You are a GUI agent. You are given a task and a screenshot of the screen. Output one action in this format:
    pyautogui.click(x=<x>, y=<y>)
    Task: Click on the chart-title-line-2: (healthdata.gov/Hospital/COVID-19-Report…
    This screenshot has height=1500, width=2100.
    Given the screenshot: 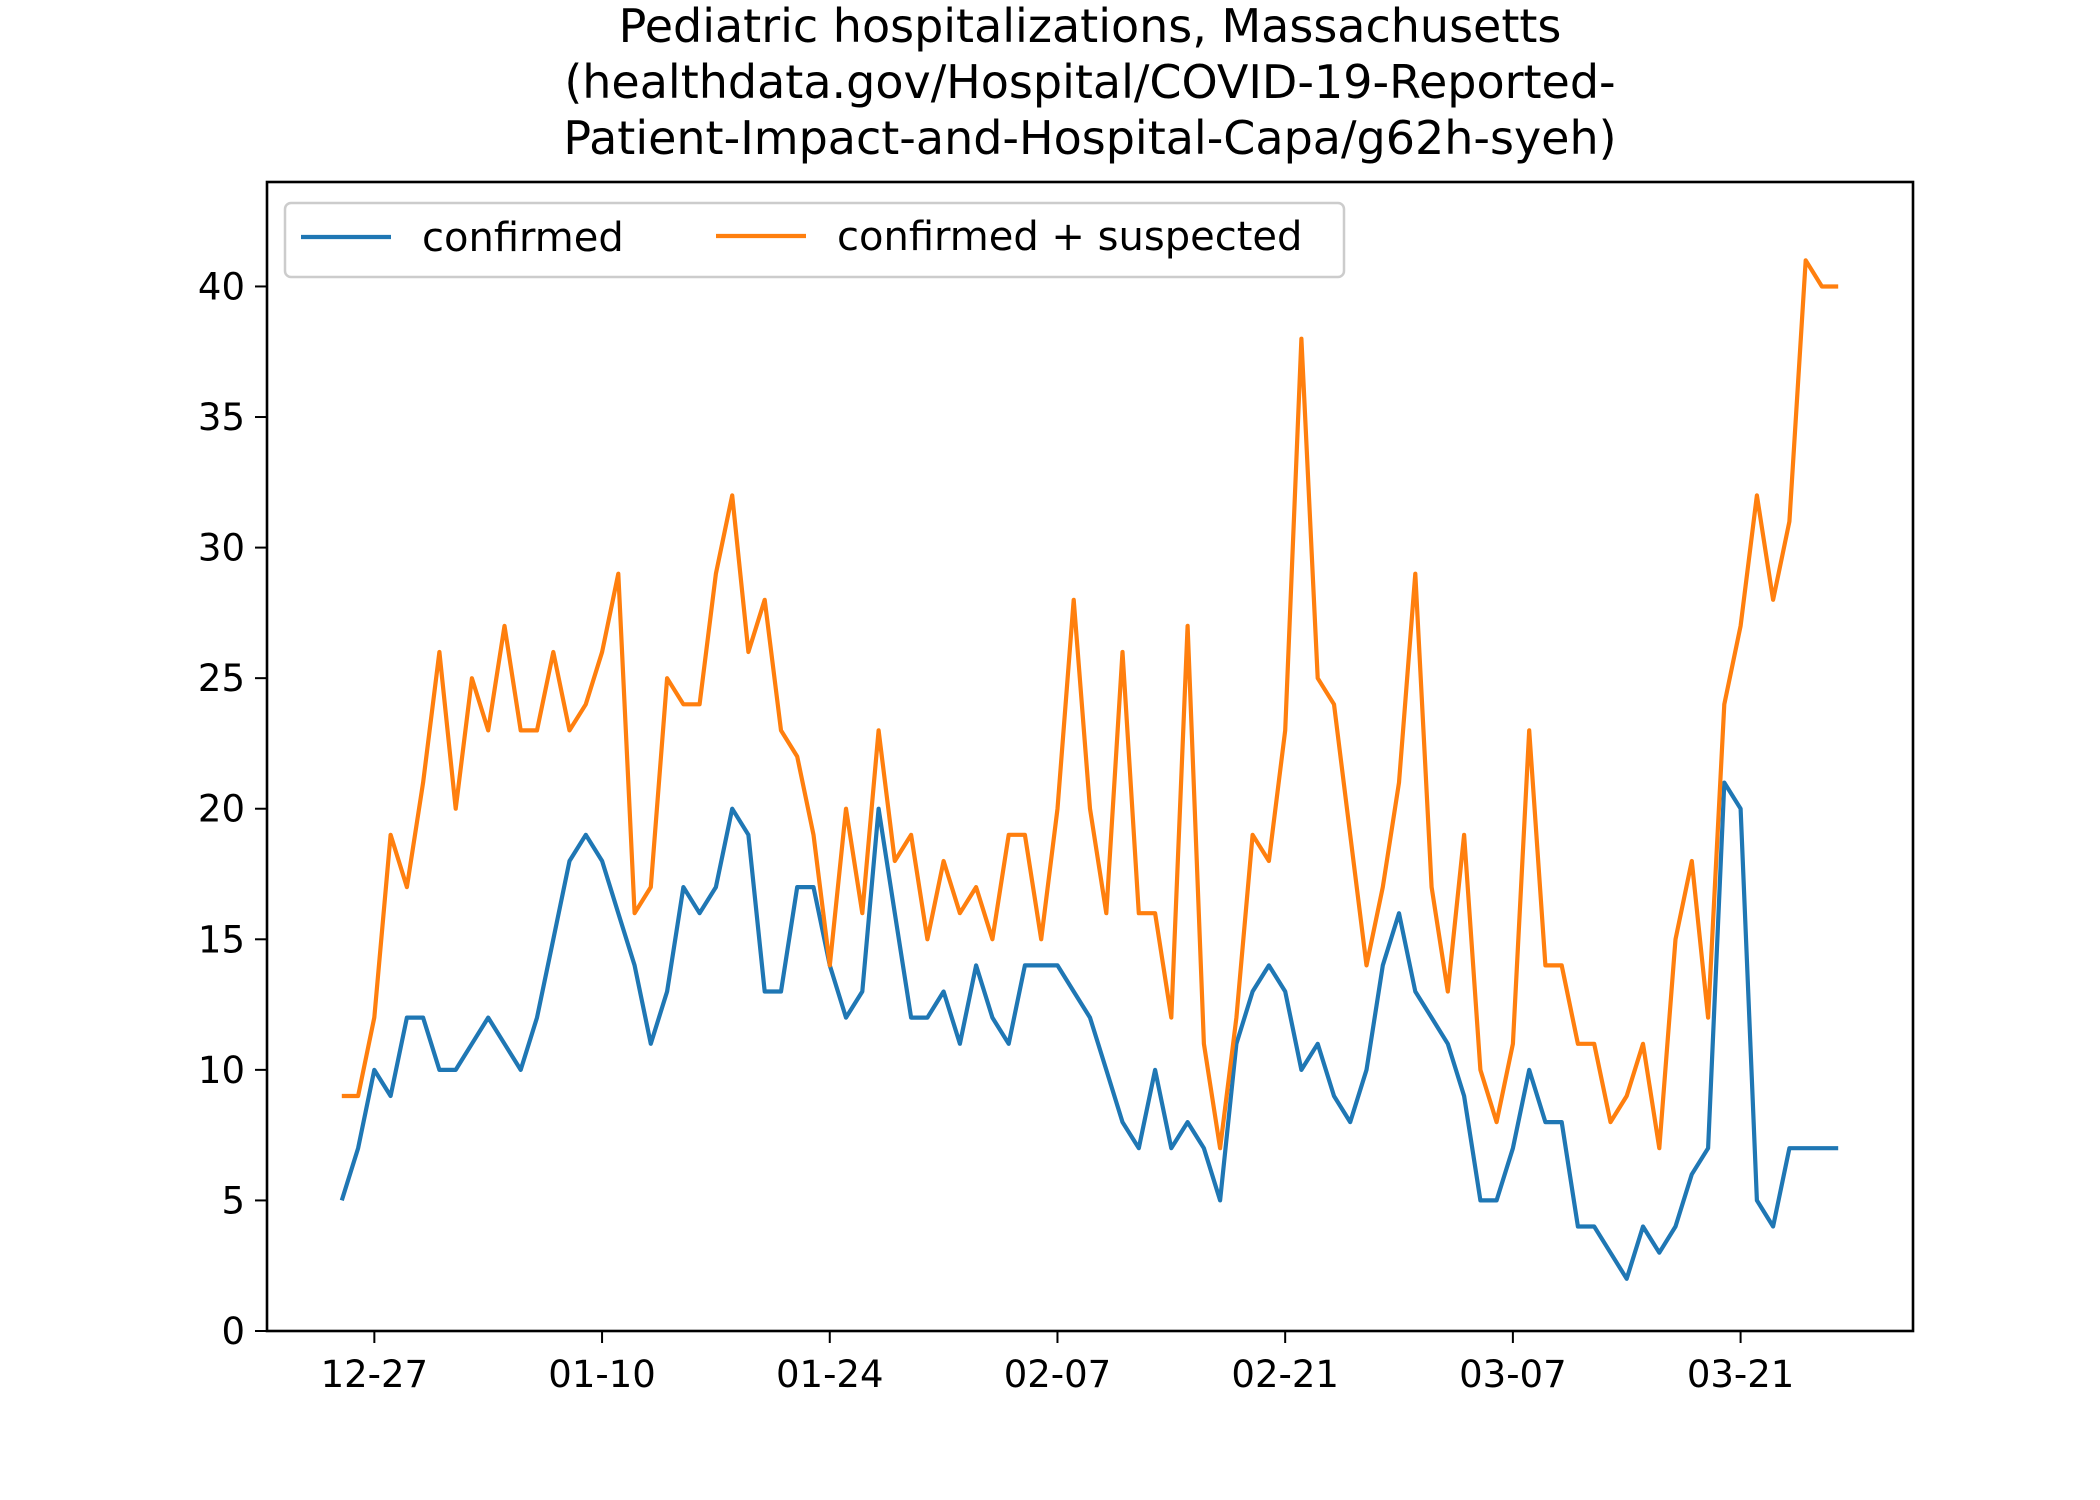 What is the action you would take?
    pyautogui.click(x=1089, y=82)
    